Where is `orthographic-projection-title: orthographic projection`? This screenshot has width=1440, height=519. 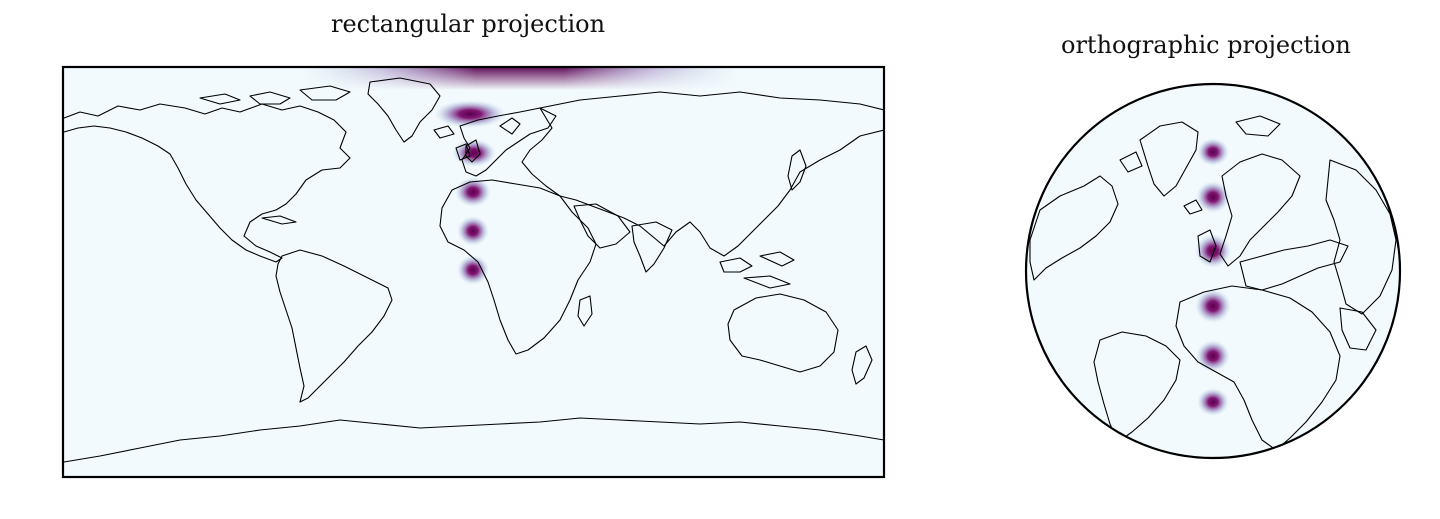
orthographic-projection-title: orthographic projection is located at coordinates (1206, 45).